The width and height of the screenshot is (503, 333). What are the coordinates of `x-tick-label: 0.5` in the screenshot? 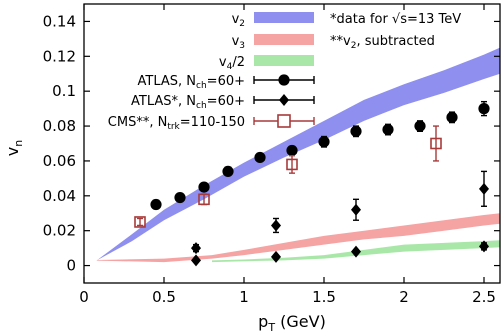 It's located at (164, 297).